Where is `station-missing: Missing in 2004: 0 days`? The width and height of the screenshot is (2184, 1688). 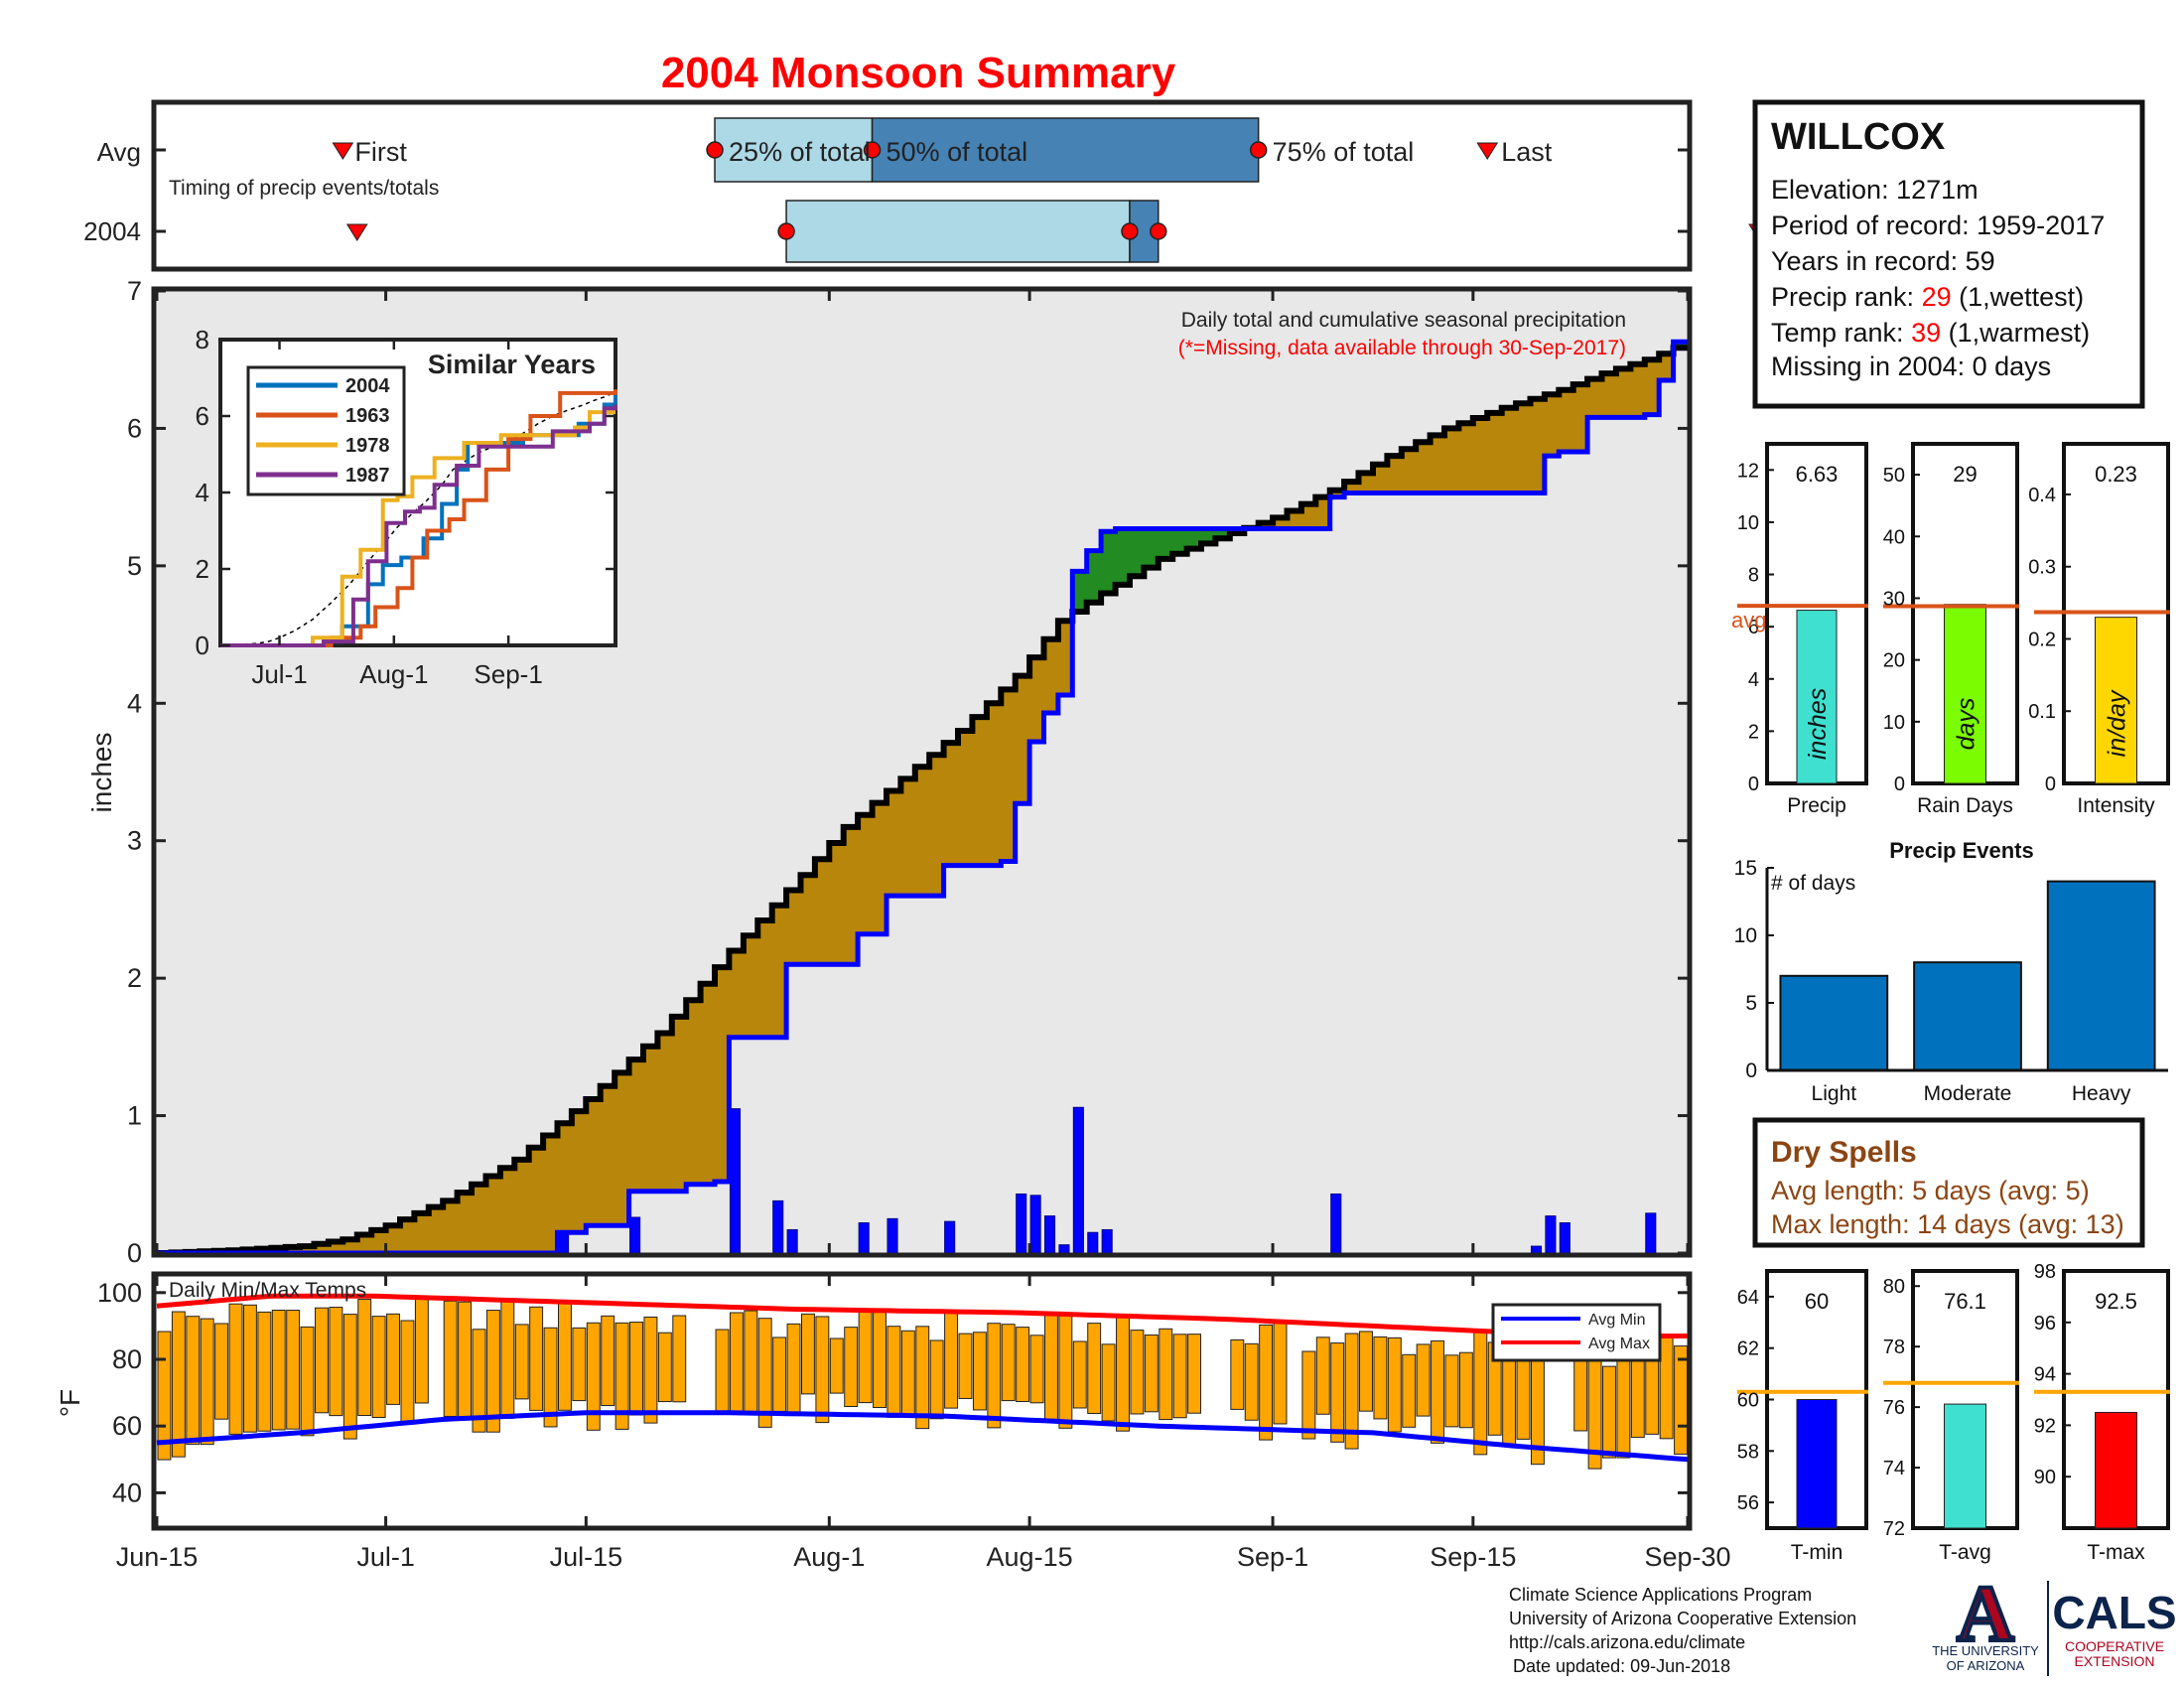
station-missing: Missing in 2004: 0 days is located at coordinates (1911, 366).